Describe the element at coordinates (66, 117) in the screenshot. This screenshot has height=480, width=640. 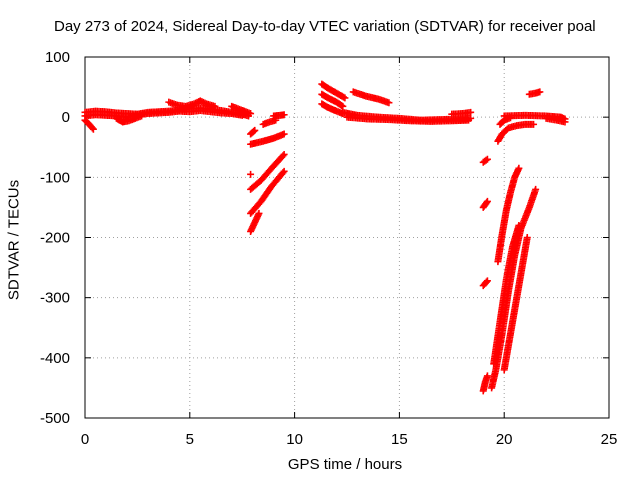
I see `y-tick-label: 0` at that location.